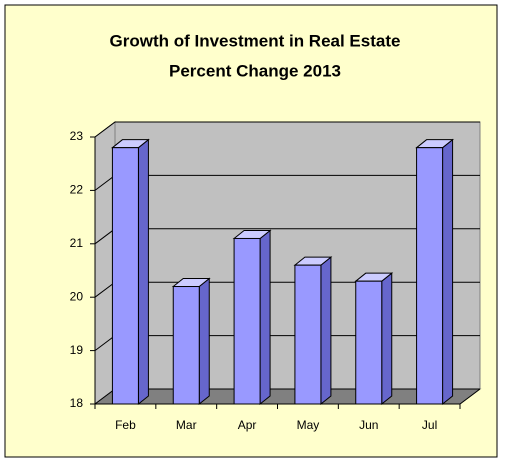  What do you see at coordinates (368, 425) in the screenshot?
I see `x-tick-label: Jun` at bounding box center [368, 425].